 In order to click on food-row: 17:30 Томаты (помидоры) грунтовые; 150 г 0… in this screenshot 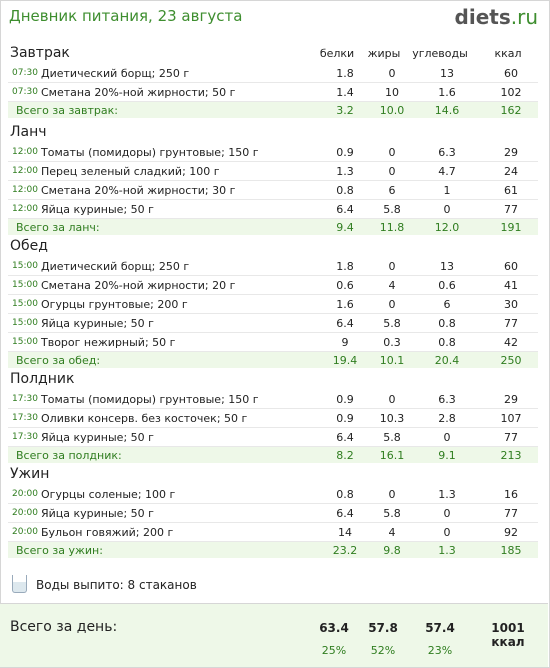, I will do `click(273, 400)`.